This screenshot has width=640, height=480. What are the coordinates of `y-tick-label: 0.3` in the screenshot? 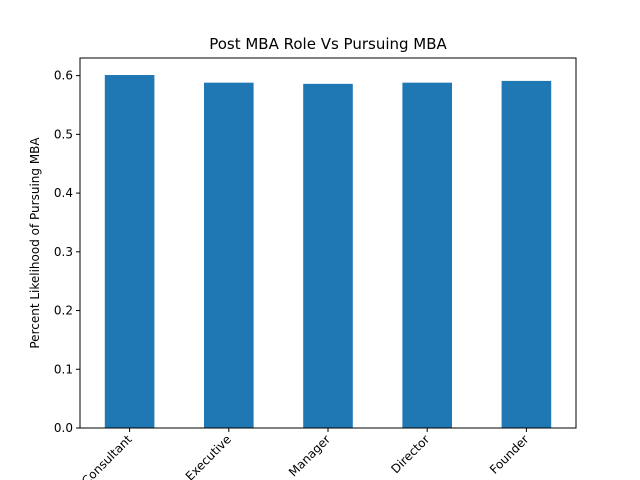 It's located at (63, 252).